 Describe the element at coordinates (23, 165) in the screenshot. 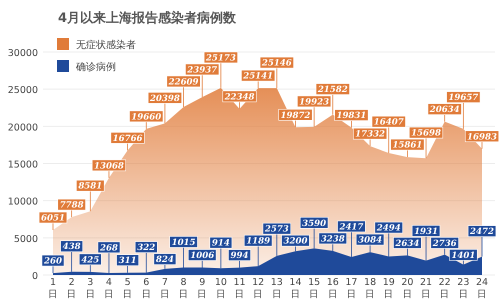

I see `y-tick-label: 15000` at that location.